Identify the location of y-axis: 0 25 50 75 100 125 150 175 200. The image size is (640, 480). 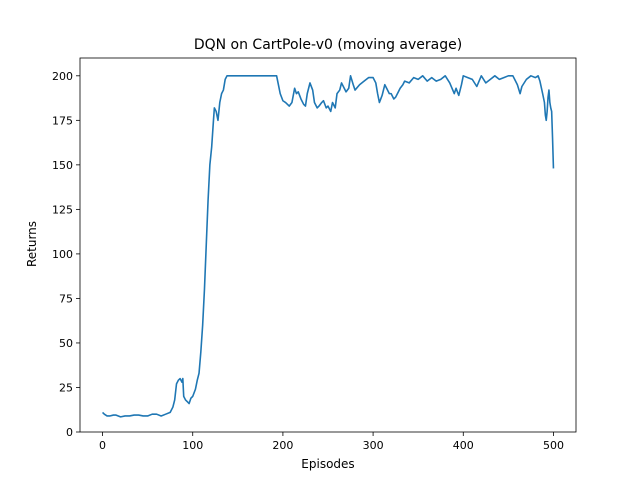
(66, 254).